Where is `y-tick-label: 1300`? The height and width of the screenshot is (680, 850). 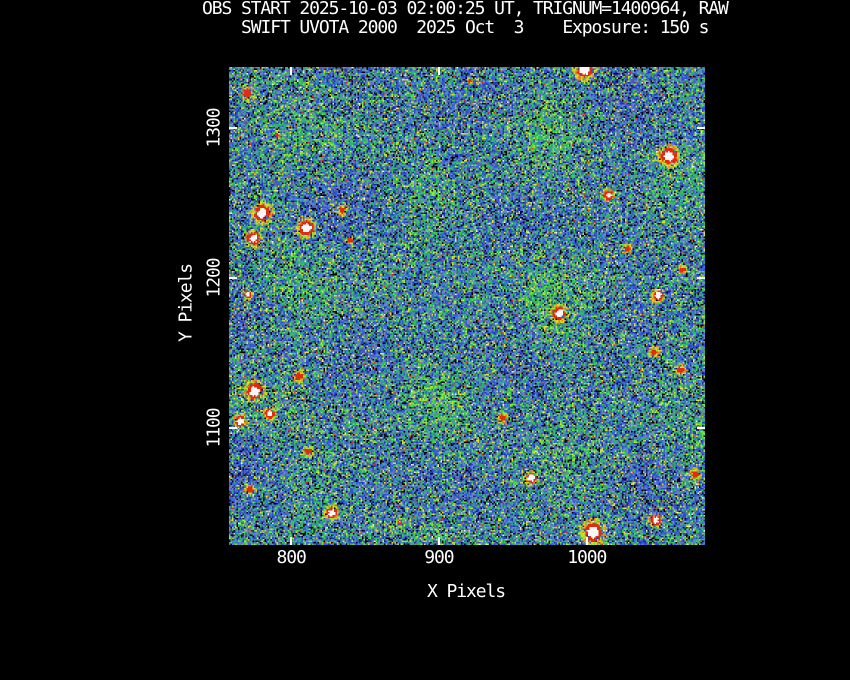 y-tick-label: 1300 is located at coordinates (214, 128).